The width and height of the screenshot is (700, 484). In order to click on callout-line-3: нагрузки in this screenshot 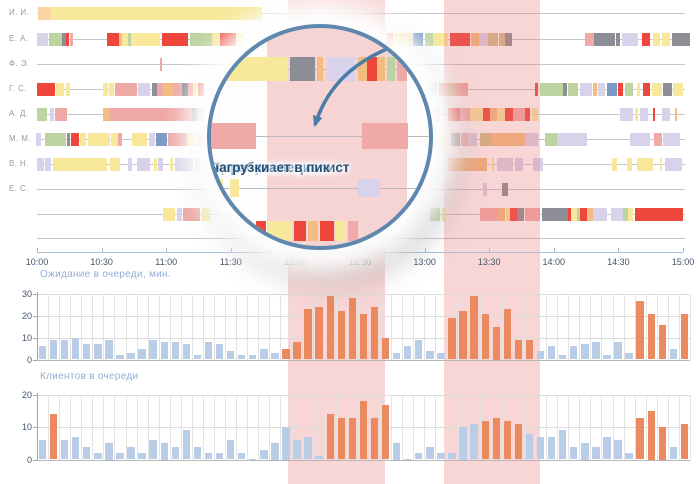, I will do `click(240, 167)`.